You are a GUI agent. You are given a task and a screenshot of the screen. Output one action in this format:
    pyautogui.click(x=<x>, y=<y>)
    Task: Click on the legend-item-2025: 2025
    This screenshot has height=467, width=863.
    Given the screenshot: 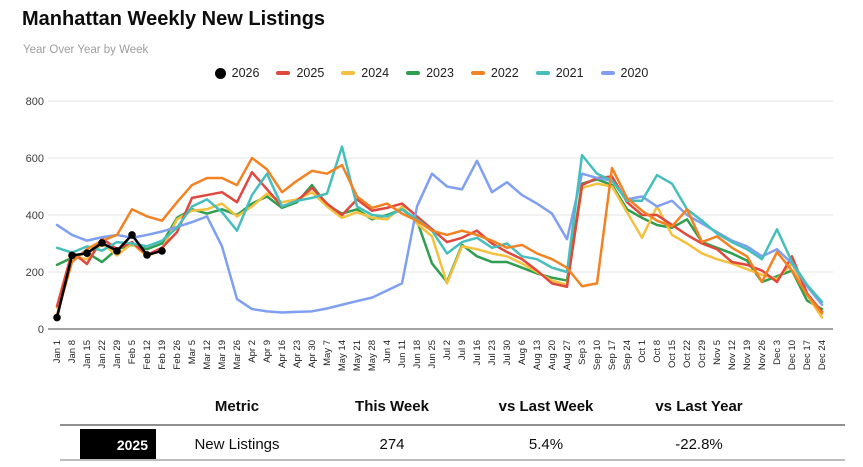 What is the action you would take?
    pyautogui.click(x=300, y=73)
    